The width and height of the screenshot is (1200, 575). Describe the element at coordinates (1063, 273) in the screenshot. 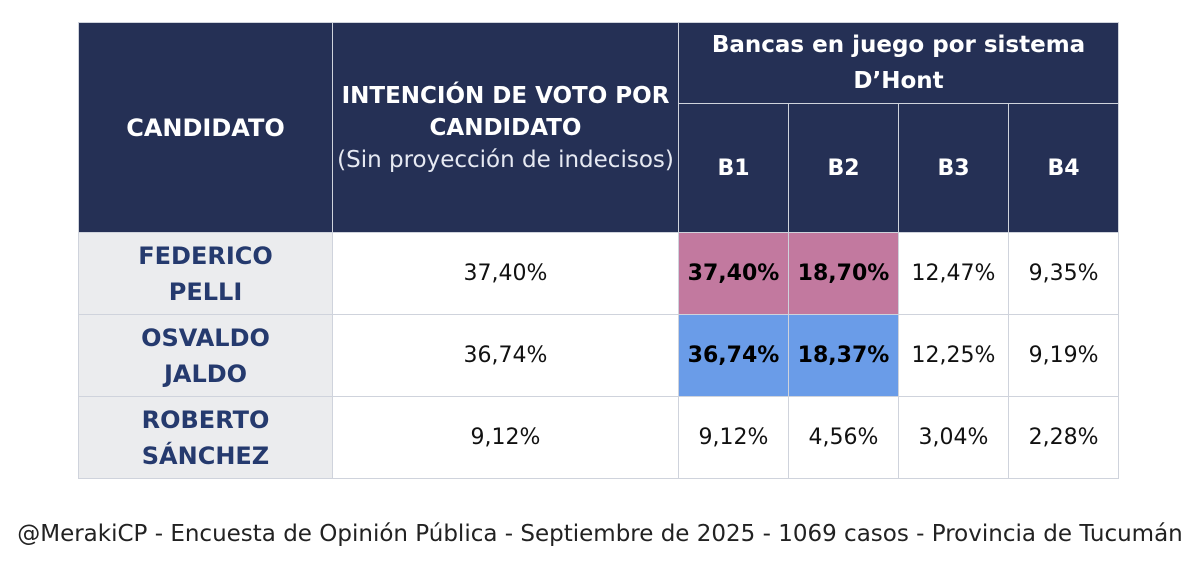

I see `seat-cell-b4: 9,35%` at that location.